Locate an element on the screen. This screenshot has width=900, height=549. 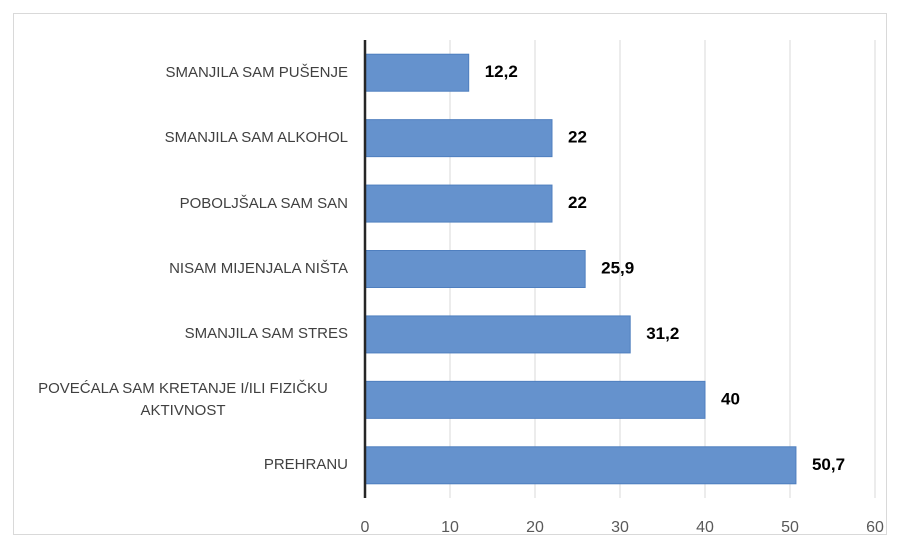
y-tick-label: SMANJILA SAM PUŠENJE is located at coordinates (256, 72).